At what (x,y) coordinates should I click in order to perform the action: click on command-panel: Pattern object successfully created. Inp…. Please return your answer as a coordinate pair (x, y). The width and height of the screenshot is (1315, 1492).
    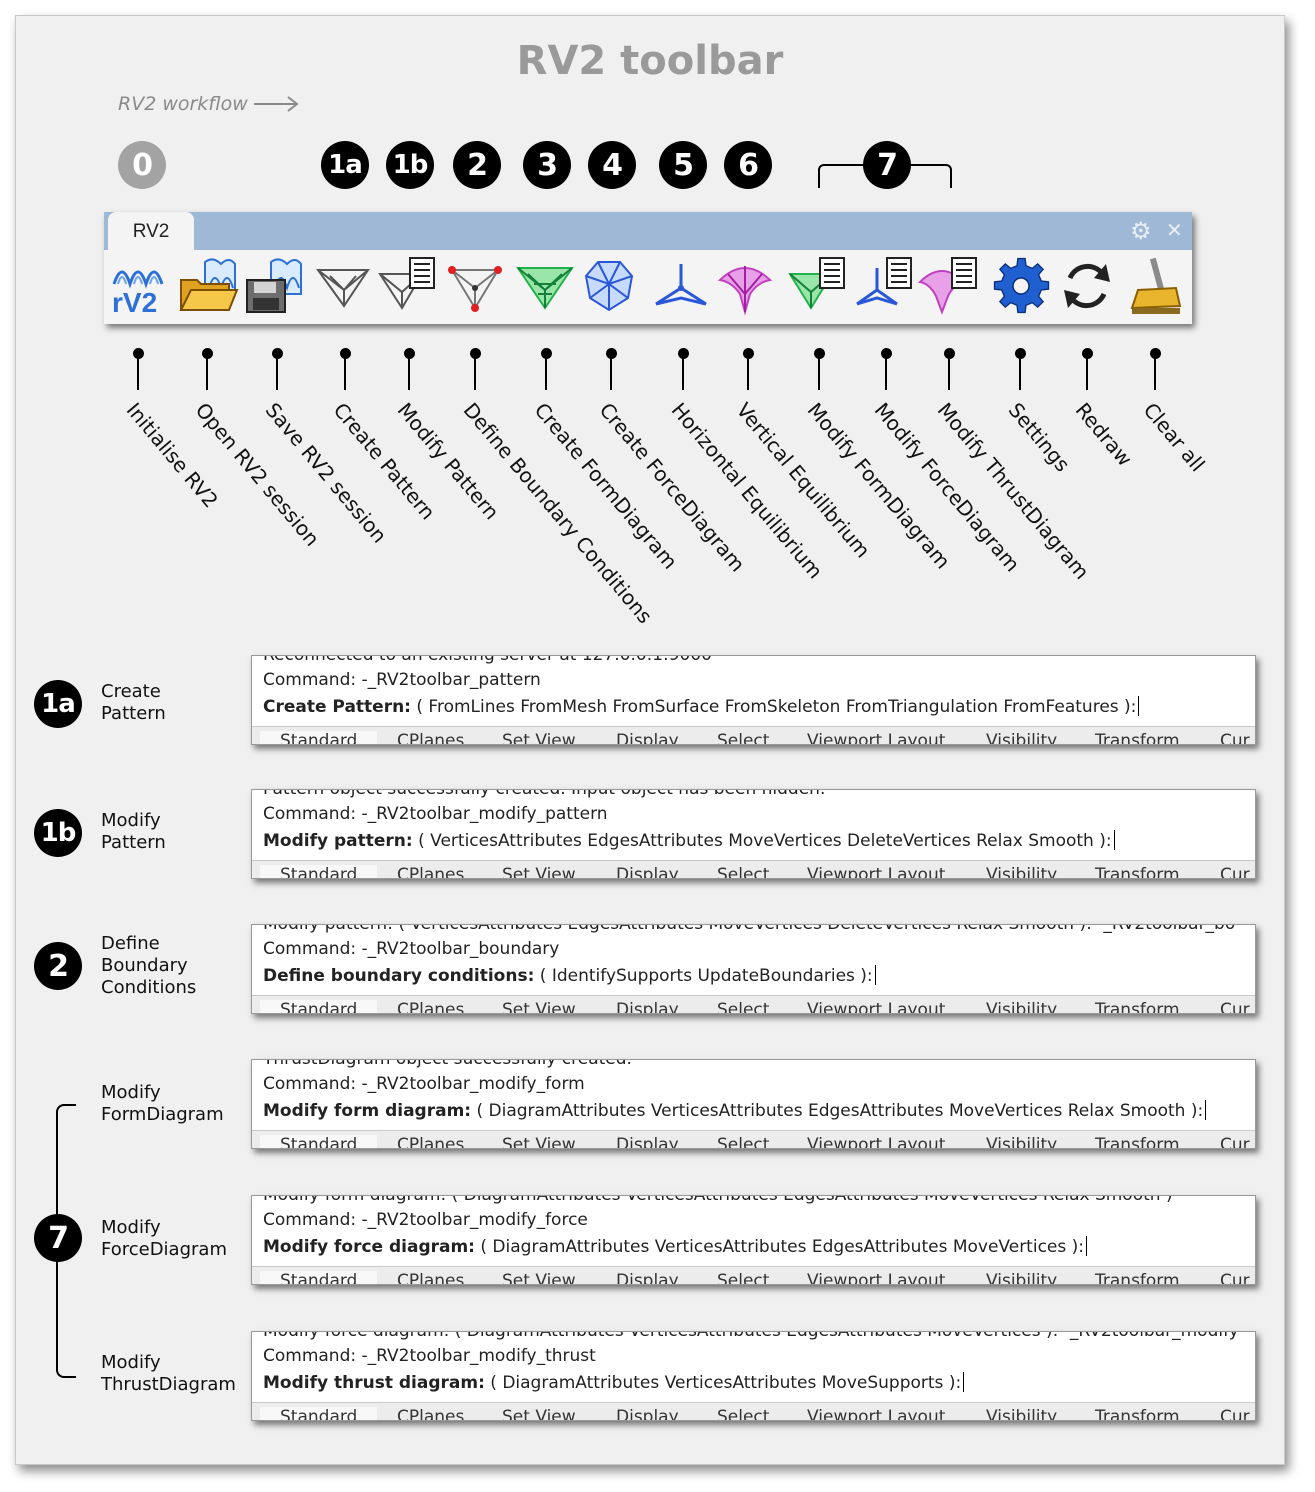
    Looking at the image, I should click on (753, 834).